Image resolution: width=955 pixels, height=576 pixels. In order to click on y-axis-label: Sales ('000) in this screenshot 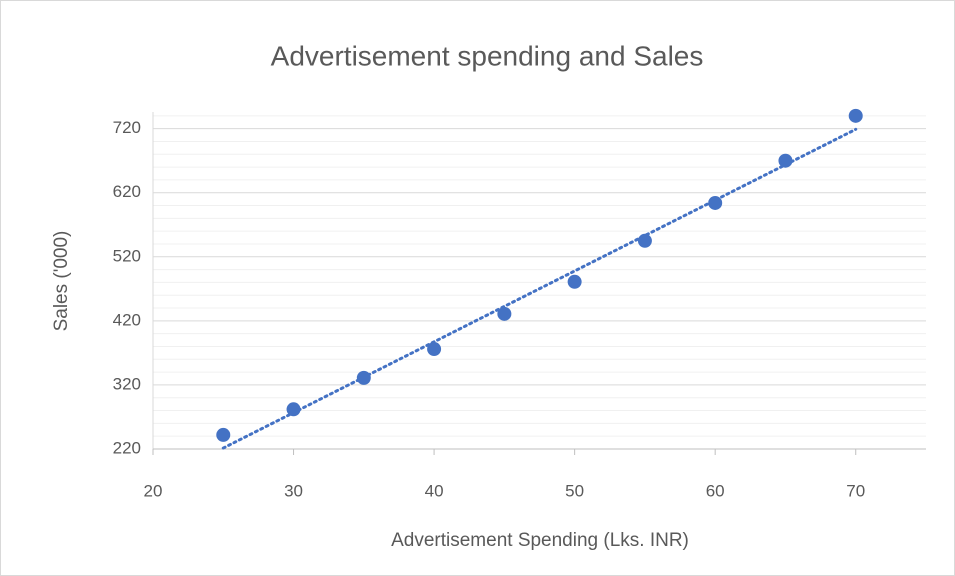, I will do `click(61, 281)`.